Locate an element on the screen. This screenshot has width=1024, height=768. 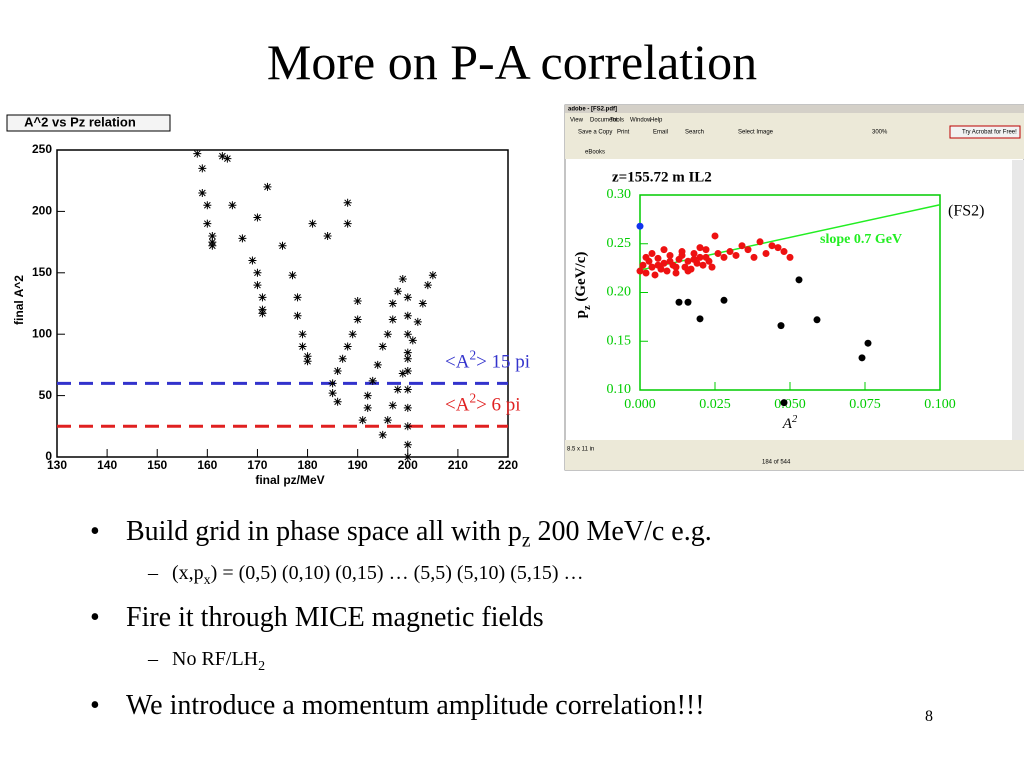
y-axis-label: pz (GeV/c) is located at coordinates (582, 285).